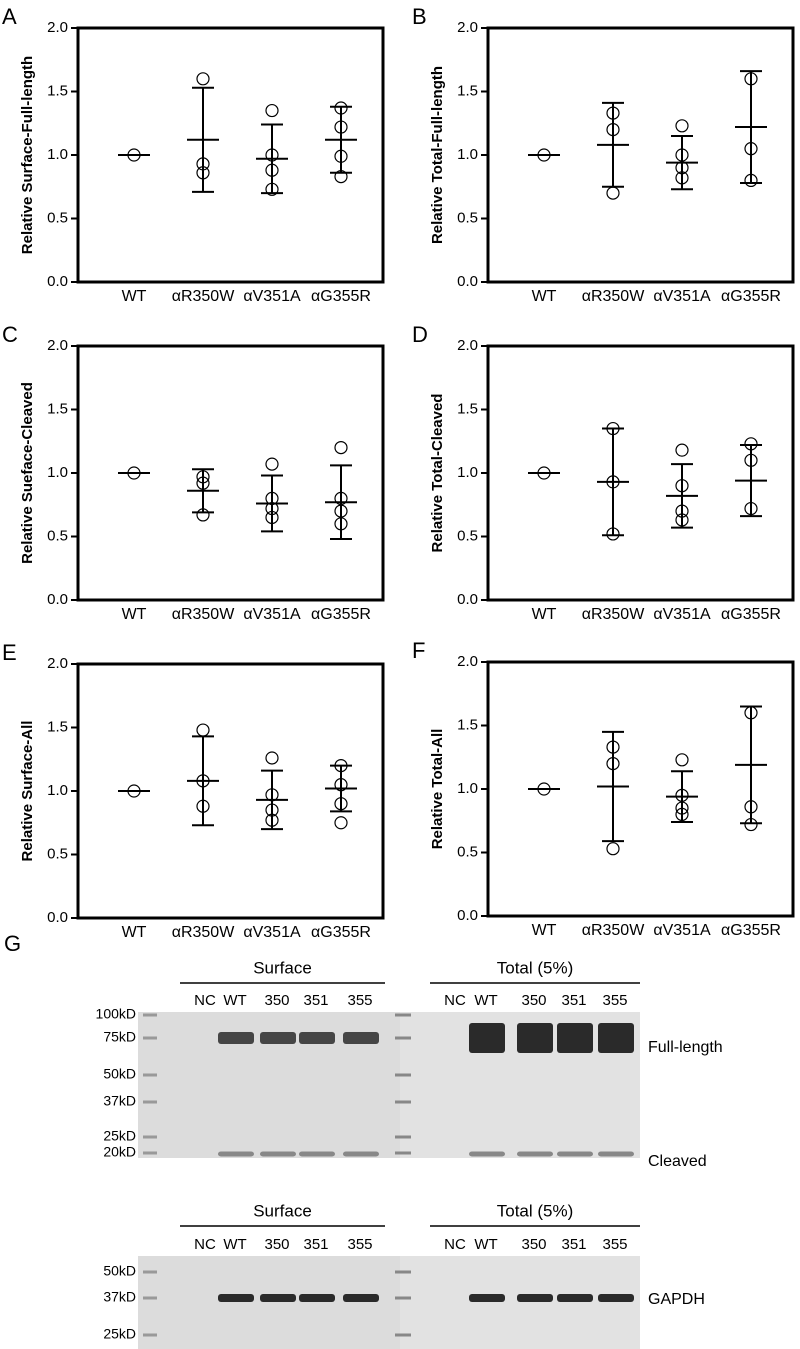 The width and height of the screenshot is (800, 1349). Describe the element at coordinates (437, 473) in the screenshot. I see `y-axis-label: Relative Total-Cleaved` at that location.